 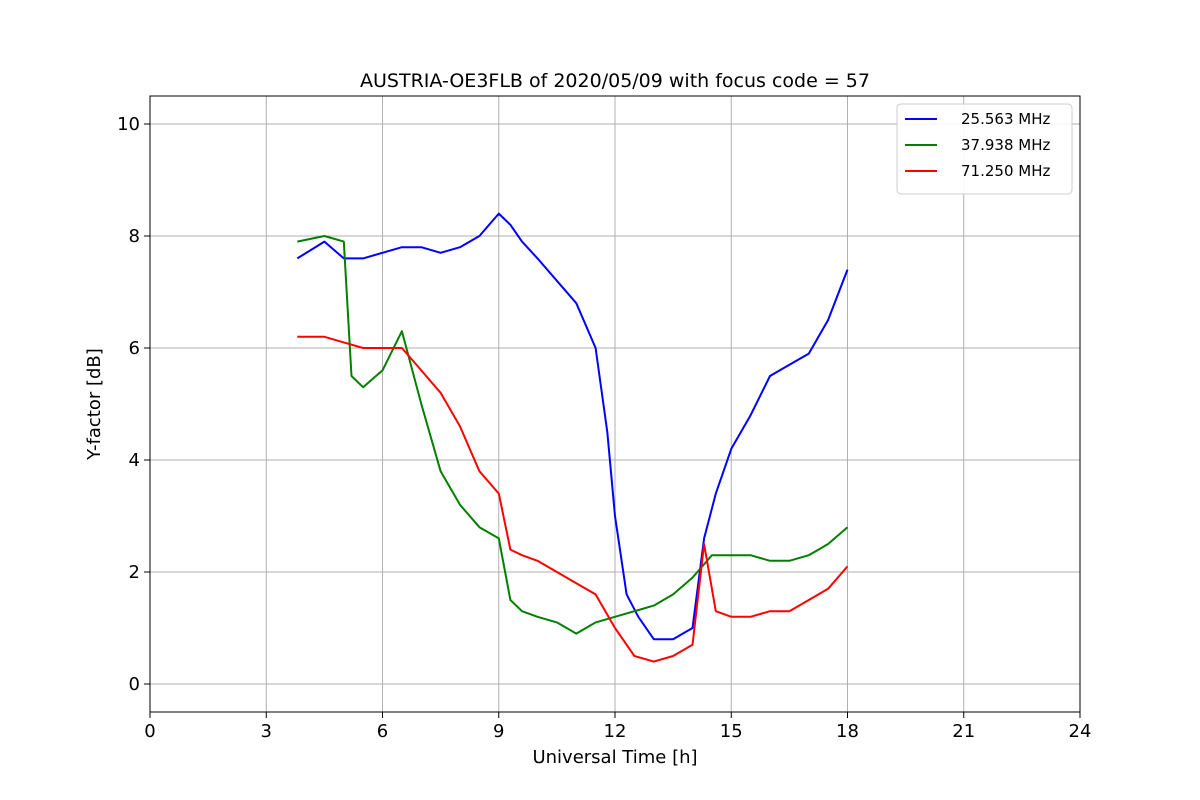 I want to click on x-tick-label: 18, so click(x=847, y=731).